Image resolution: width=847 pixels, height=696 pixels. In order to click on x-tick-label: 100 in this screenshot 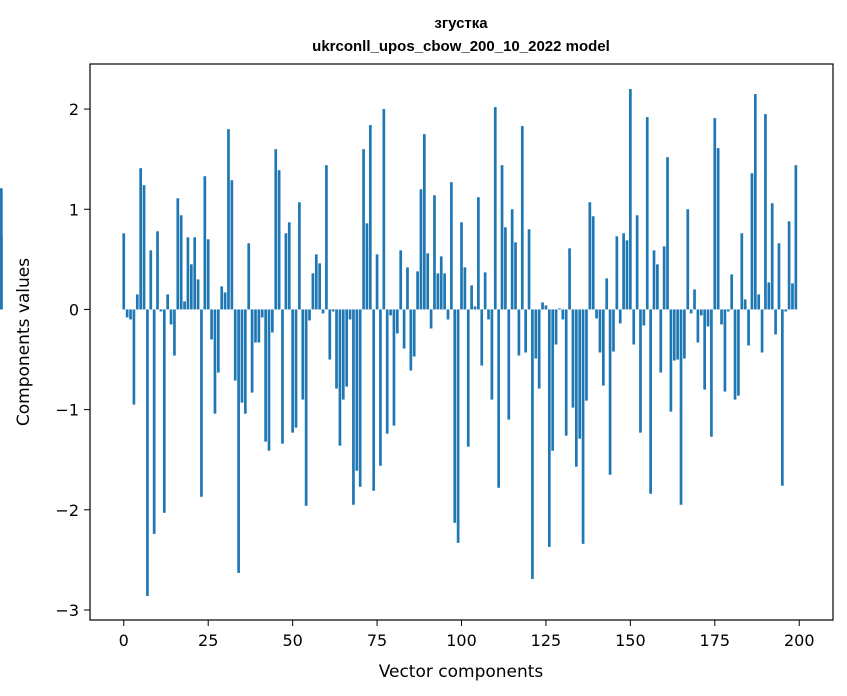, I will do `click(461, 640)`.